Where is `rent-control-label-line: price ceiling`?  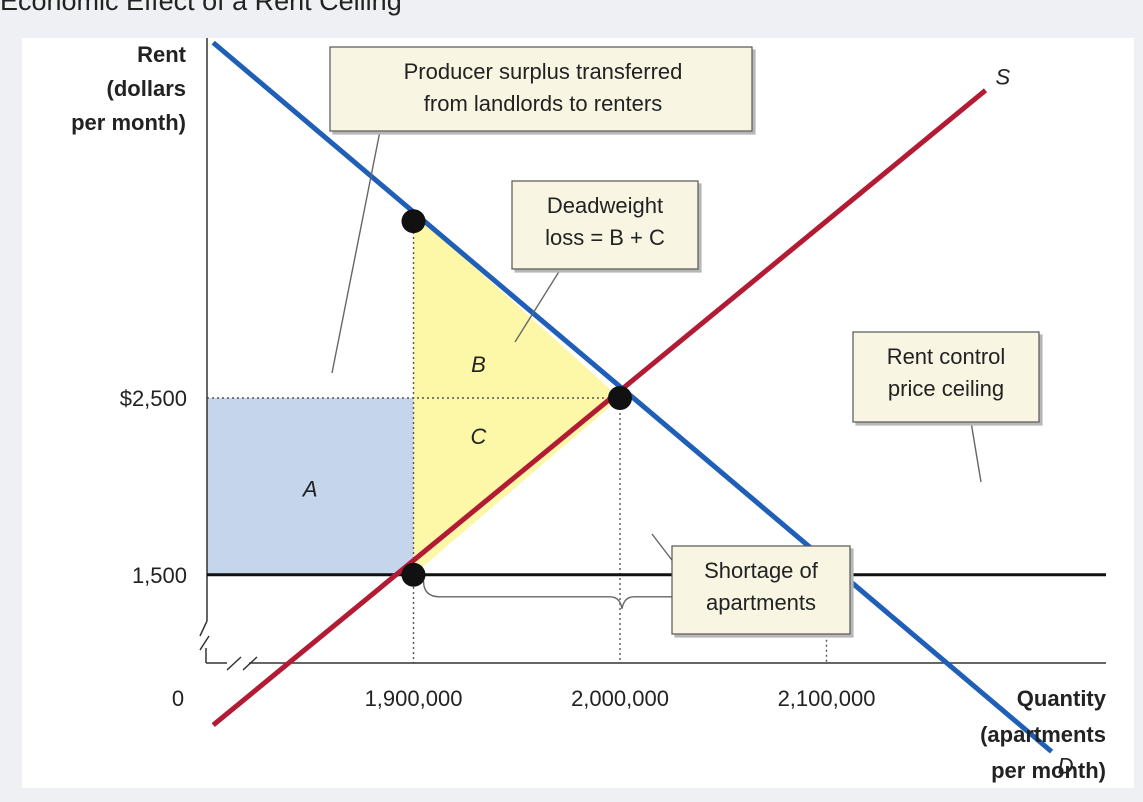
rent-control-label-line: price ceiling is located at coordinates (946, 388).